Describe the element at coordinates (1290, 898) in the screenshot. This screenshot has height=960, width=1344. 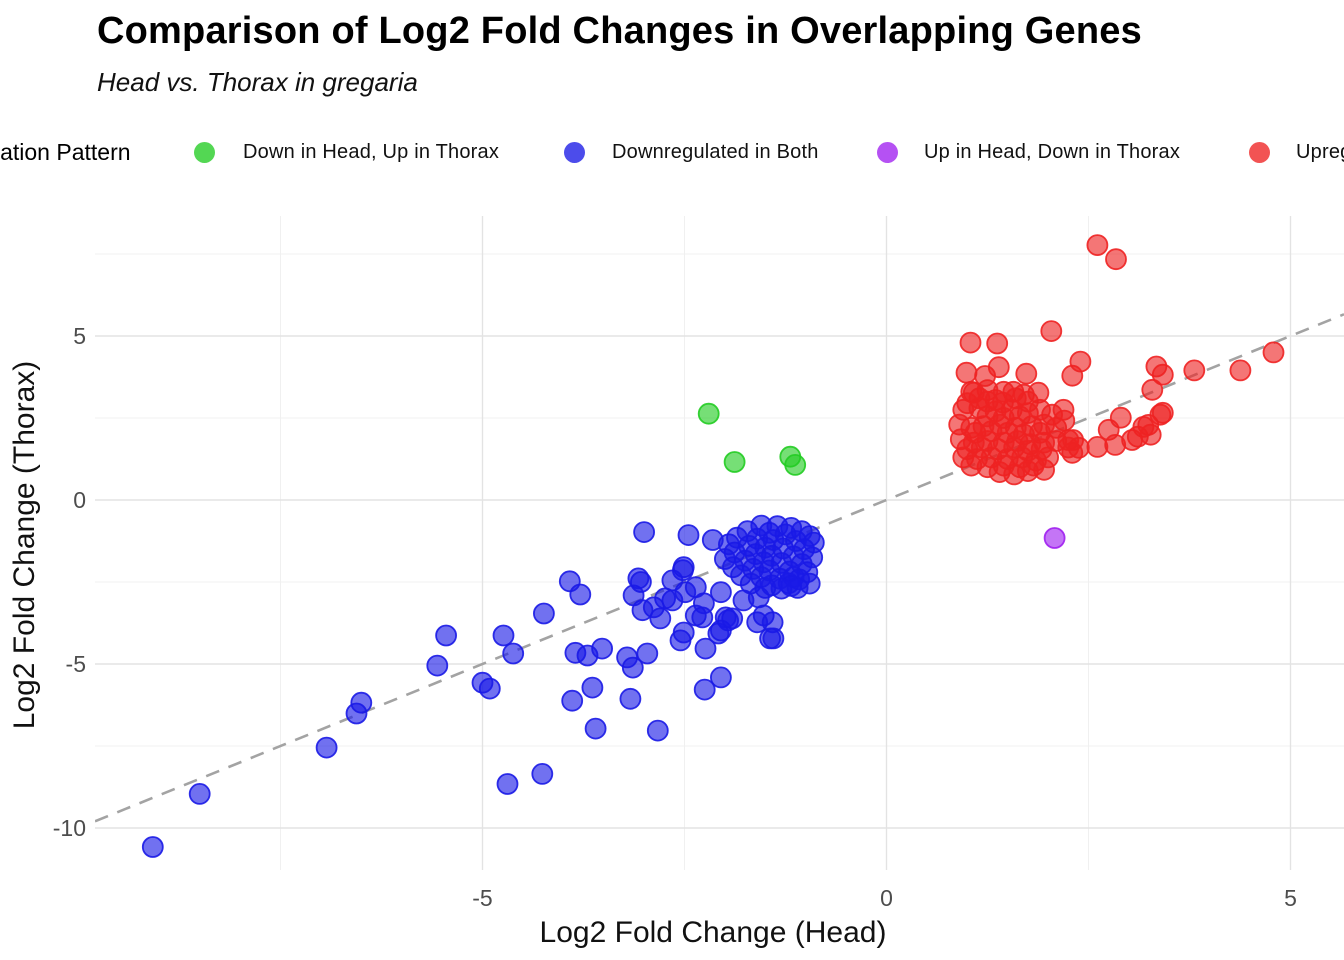
I see `x-tick-label: 5` at that location.